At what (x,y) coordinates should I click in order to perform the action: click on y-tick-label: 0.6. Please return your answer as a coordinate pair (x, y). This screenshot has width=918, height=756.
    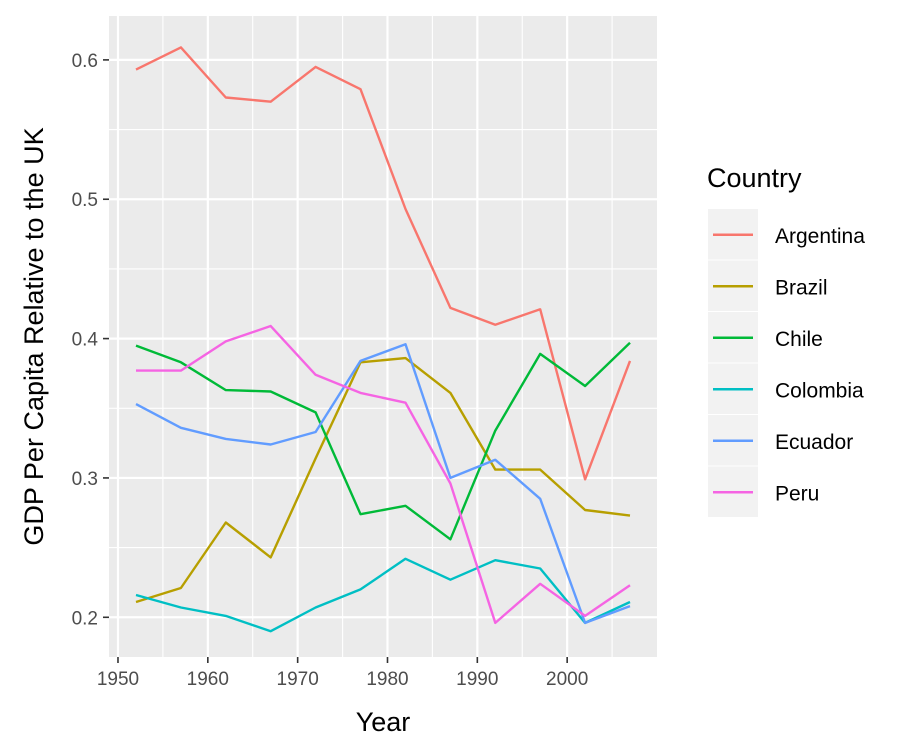
    Looking at the image, I should click on (85, 61).